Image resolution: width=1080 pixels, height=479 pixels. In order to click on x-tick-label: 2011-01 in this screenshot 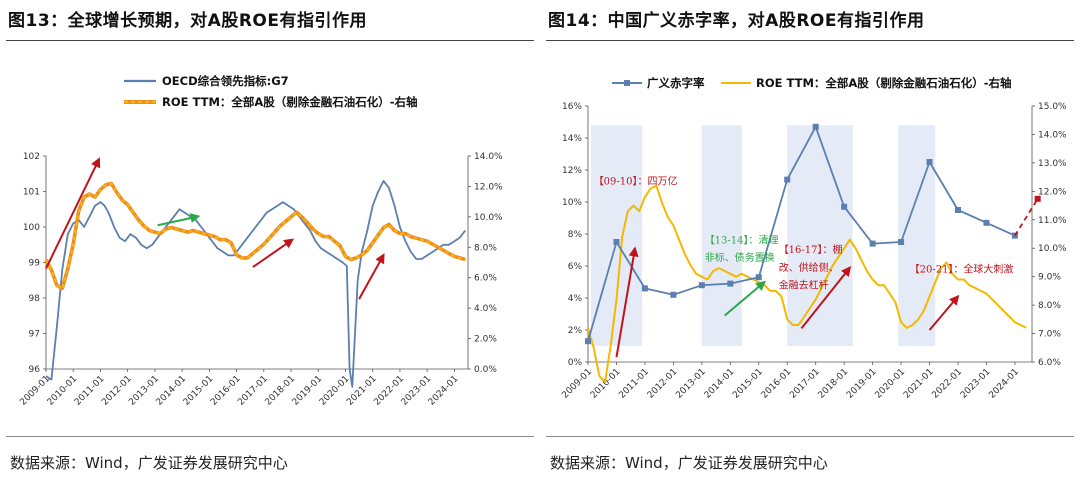, I will do `click(634, 384)`.